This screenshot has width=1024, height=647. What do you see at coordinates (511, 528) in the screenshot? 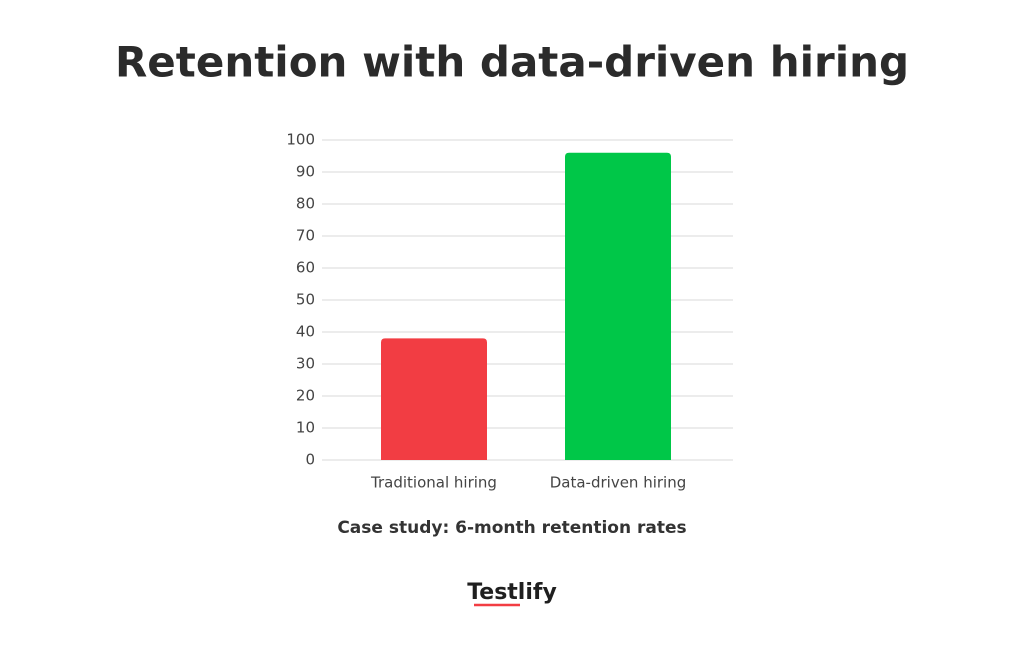
I see `x-axis-label: Case study: 6-month retention rates` at bounding box center [511, 528].